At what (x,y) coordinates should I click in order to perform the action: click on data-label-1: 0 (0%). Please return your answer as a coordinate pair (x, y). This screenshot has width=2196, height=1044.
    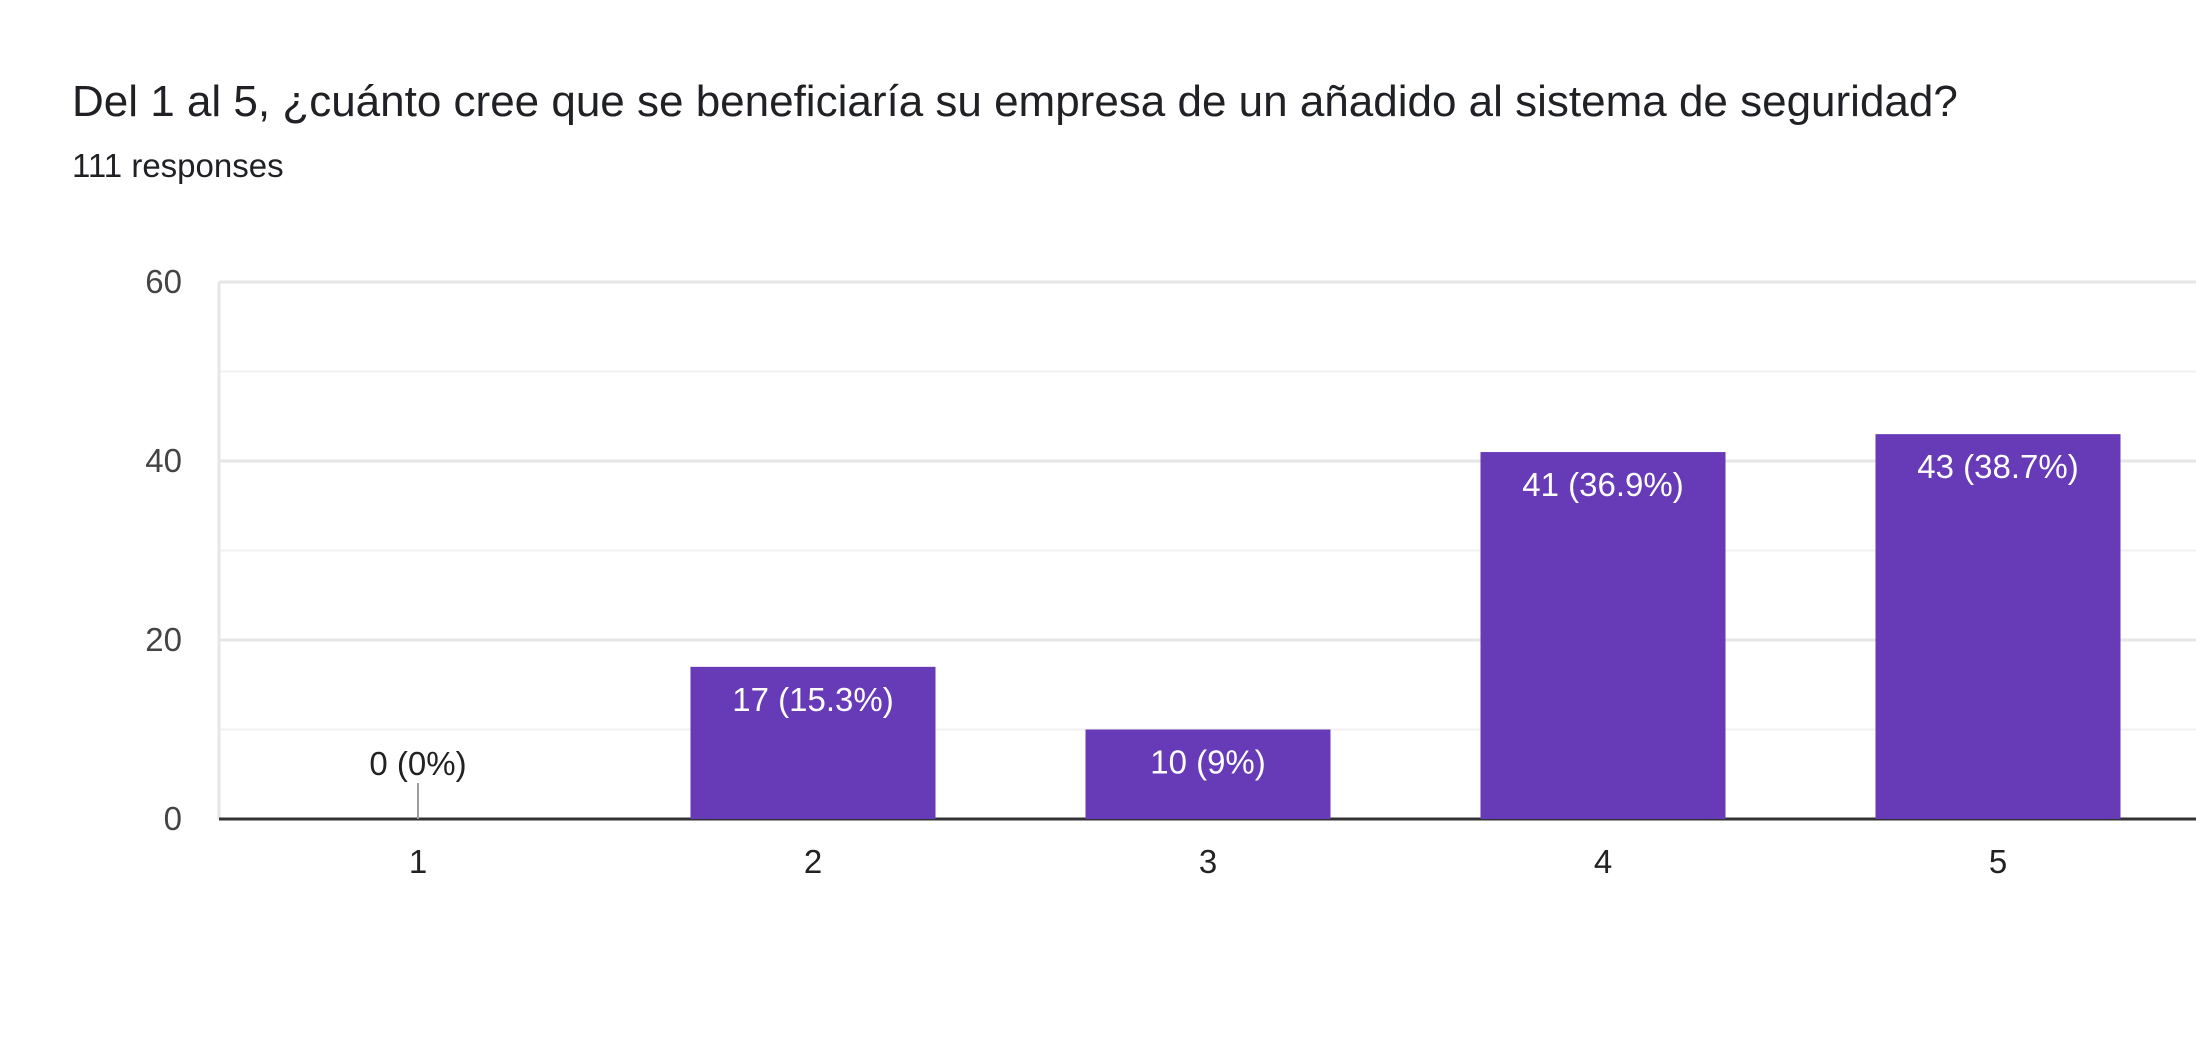
    Looking at the image, I should click on (417, 763).